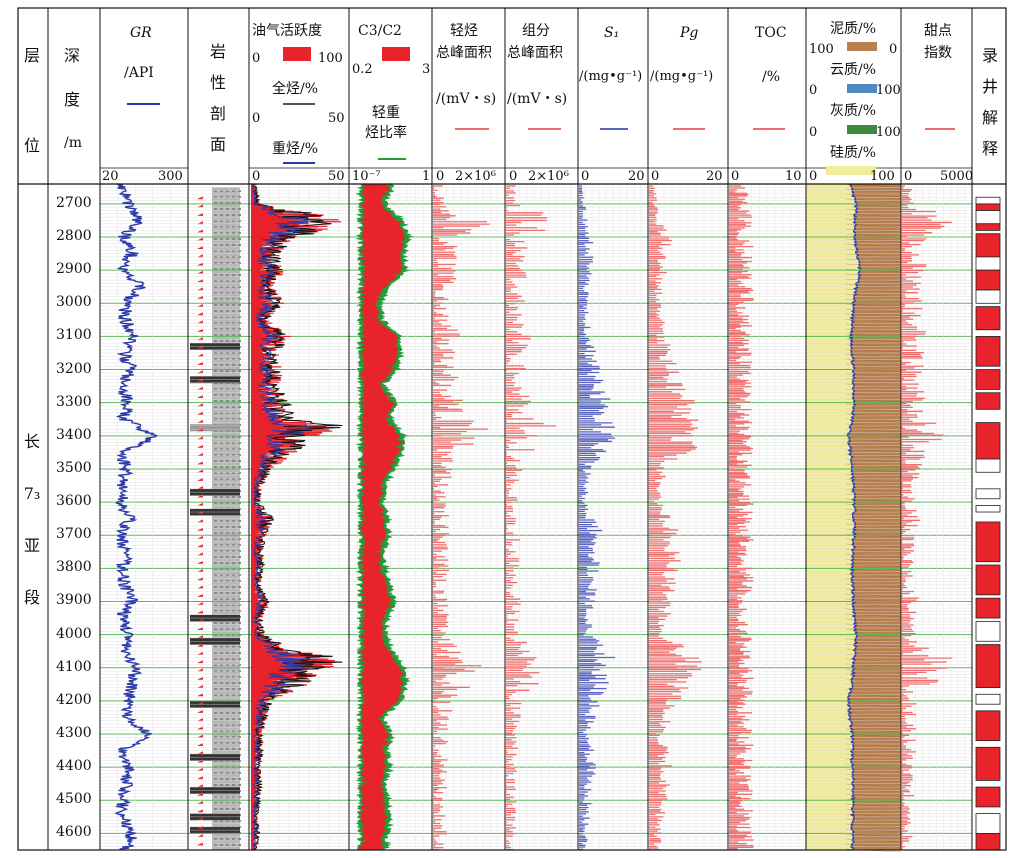  What do you see at coordinates (256, 58) in the screenshot?
I see `gas-min: 0` at bounding box center [256, 58].